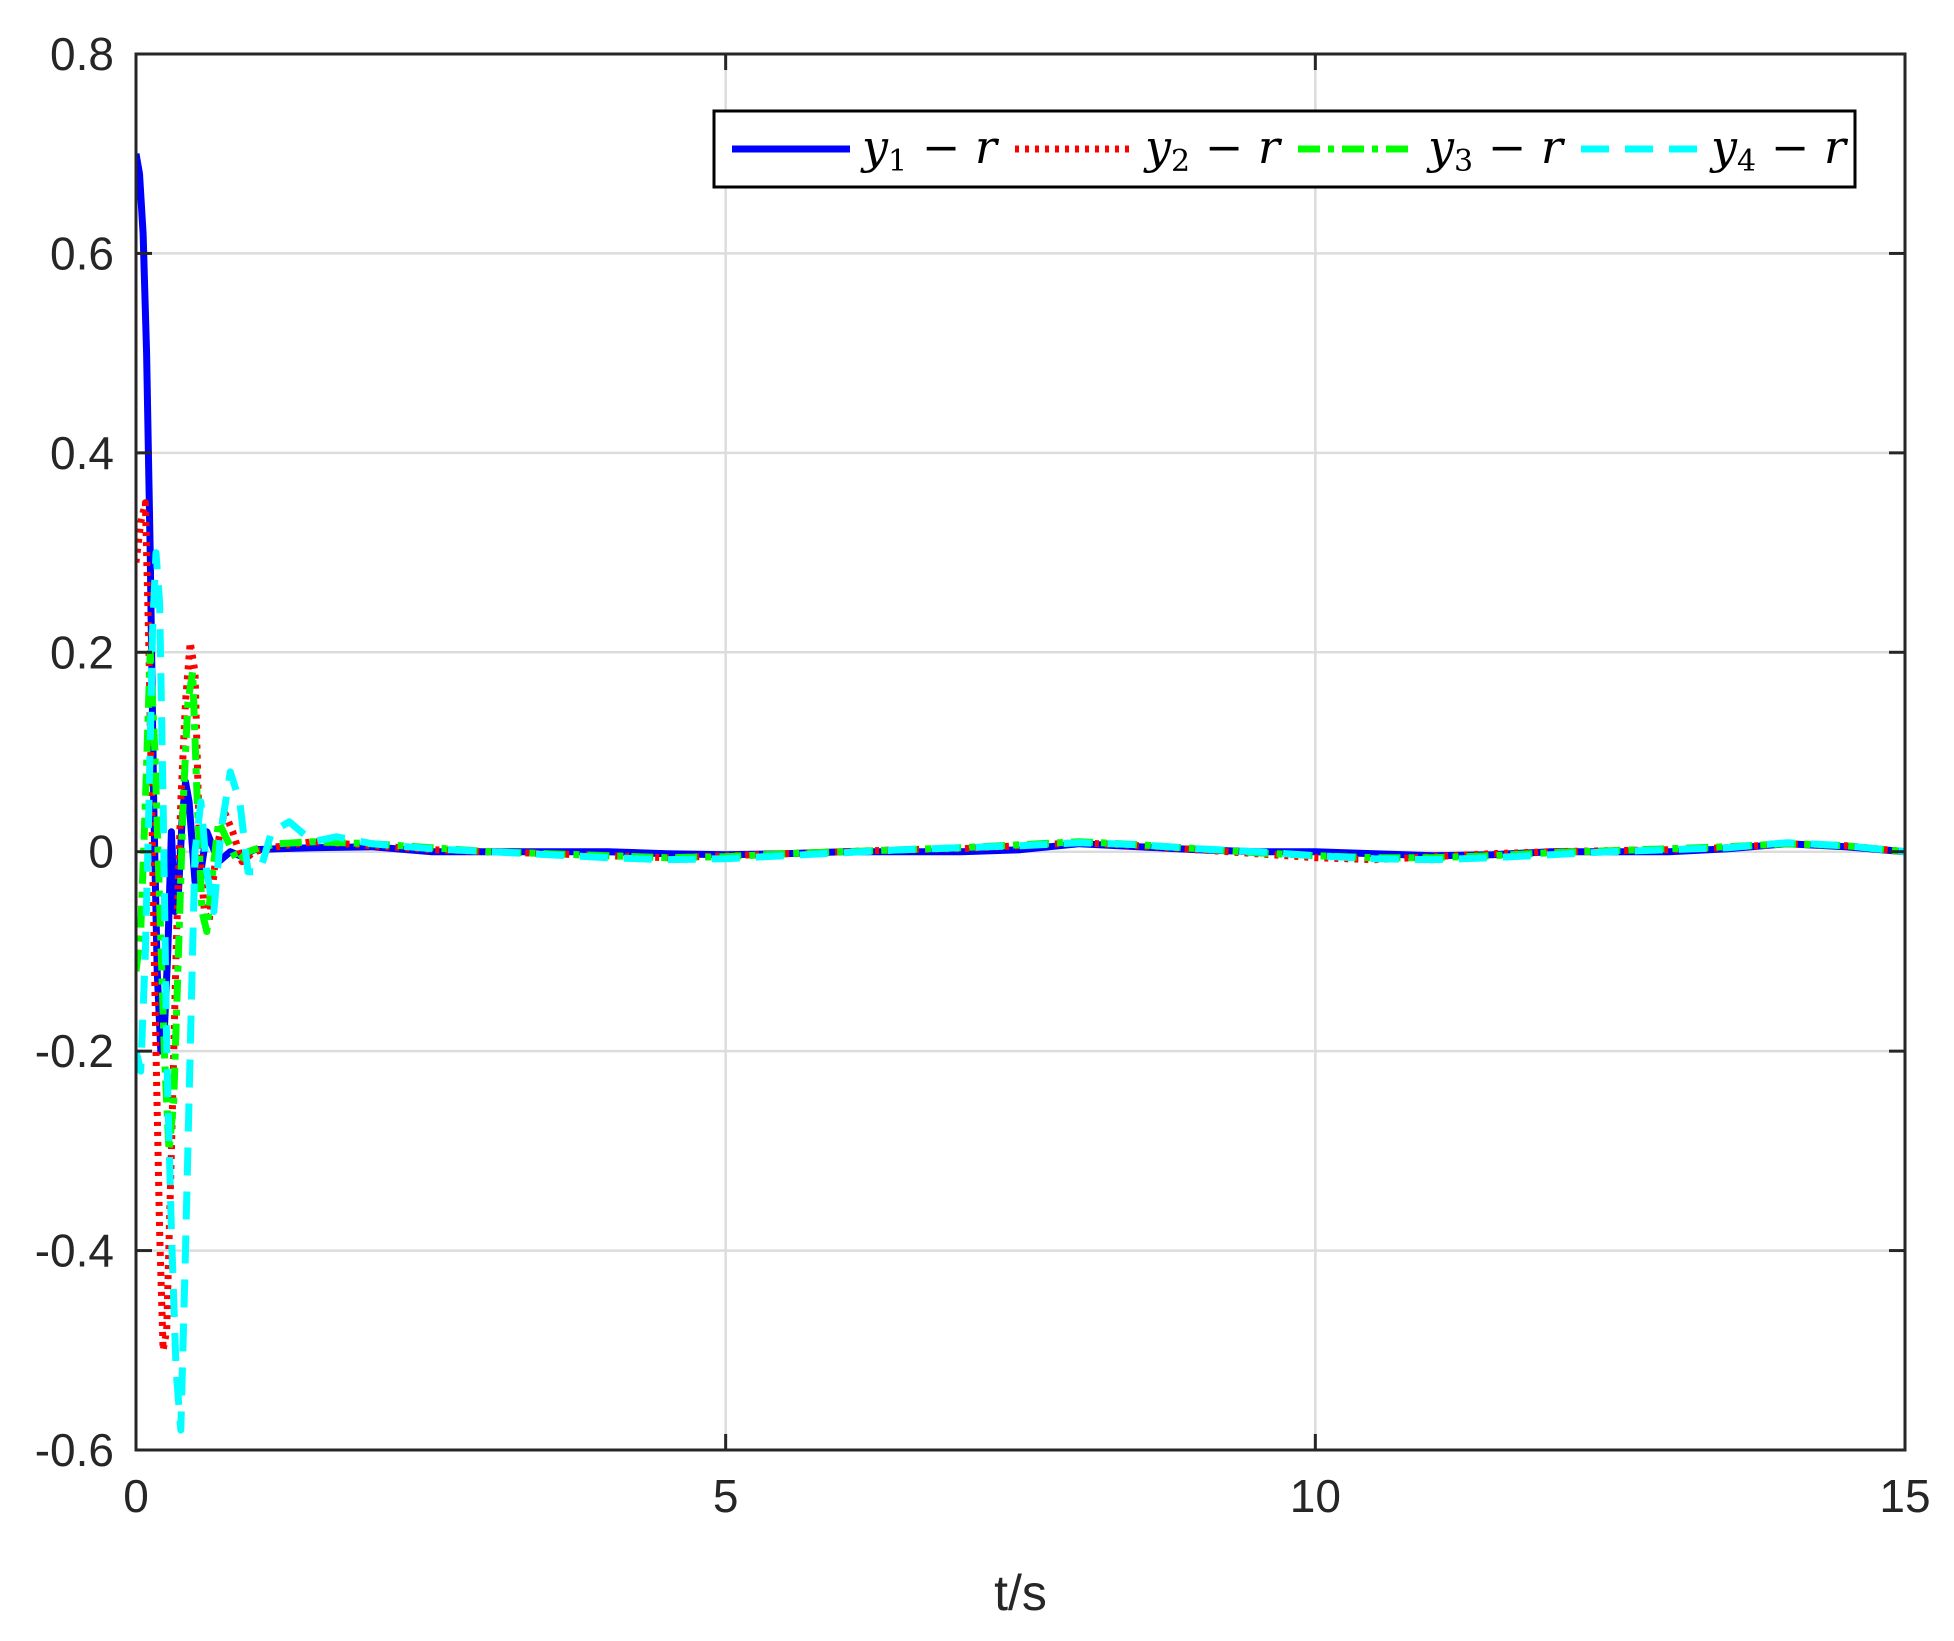 This screenshot has width=1954, height=1641. Describe the element at coordinates (82, 652) in the screenshot. I see `y-tick-label: 0.2` at that location.